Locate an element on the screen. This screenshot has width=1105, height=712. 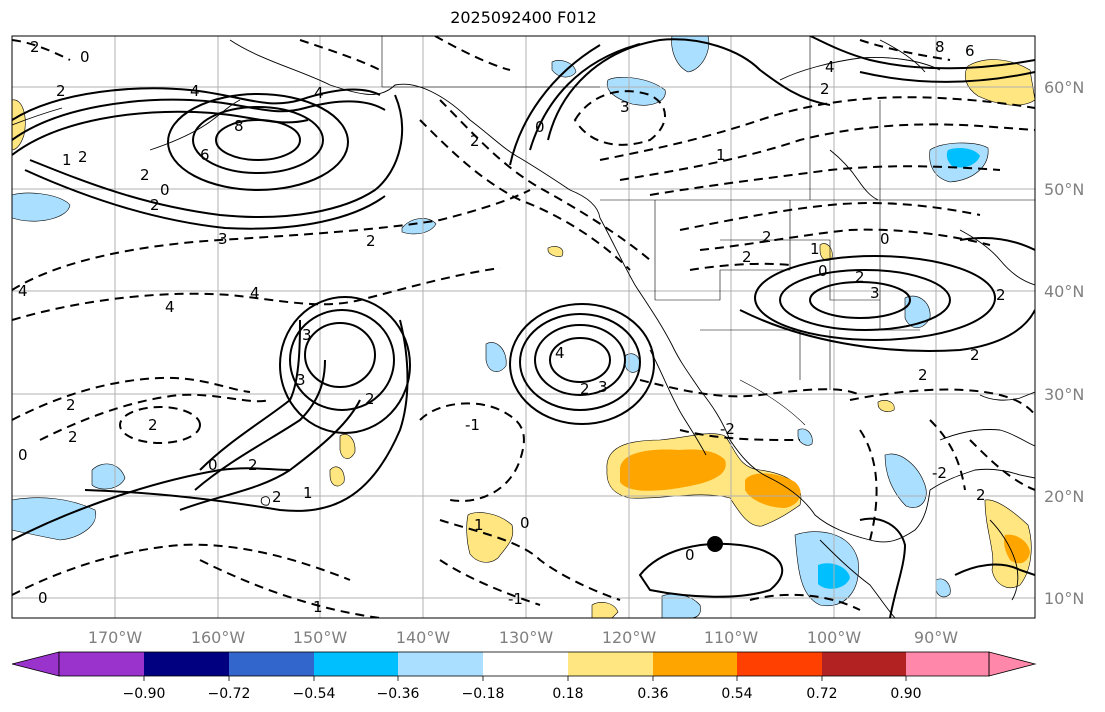
colorbar-tick-label: 0.90 is located at coordinates (905, 694).